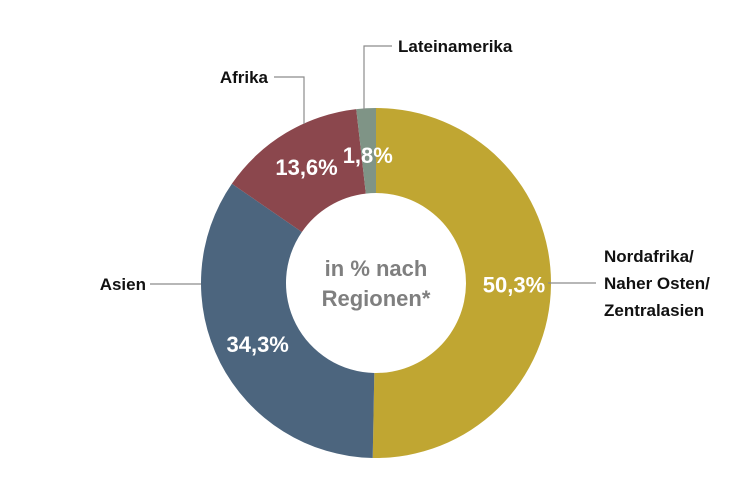  Describe the element at coordinates (368, 155) in the screenshot. I see `value-label-lateinamerika: 1,8%` at that location.